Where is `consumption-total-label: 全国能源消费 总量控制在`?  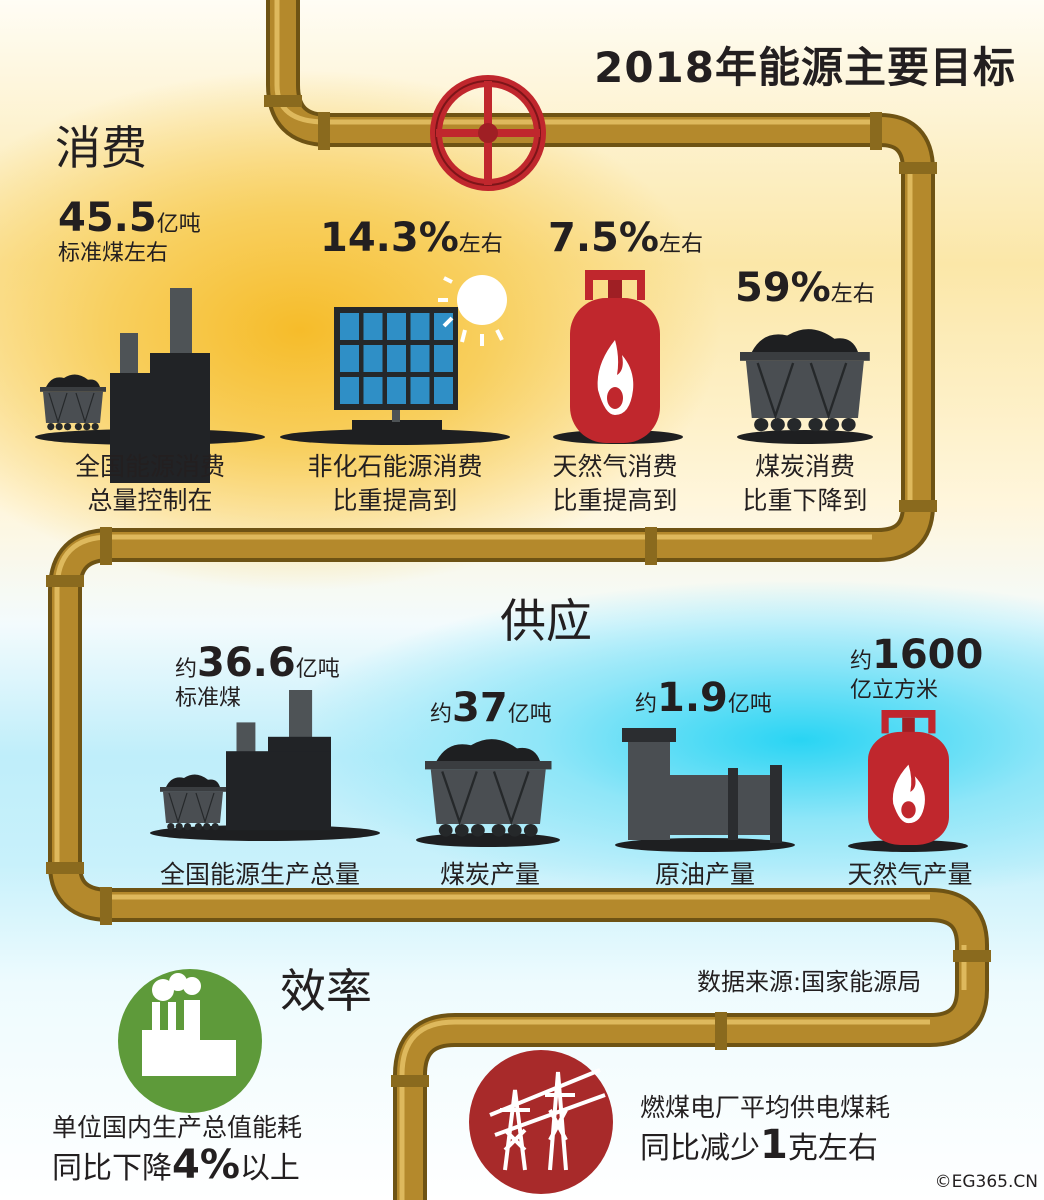
consumption-total-label: 全国能源消费 总量控制在 is located at coordinates (149, 483).